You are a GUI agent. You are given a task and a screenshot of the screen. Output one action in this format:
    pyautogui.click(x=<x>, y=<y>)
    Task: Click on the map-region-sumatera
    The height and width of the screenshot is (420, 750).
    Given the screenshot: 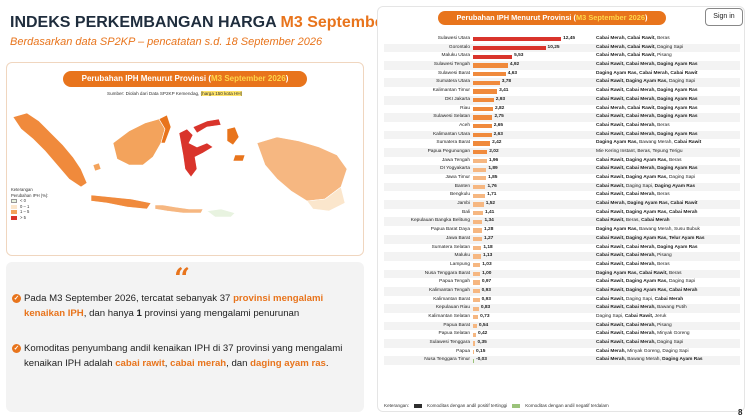 What is the action you would take?
    pyautogui.click(x=50, y=150)
    